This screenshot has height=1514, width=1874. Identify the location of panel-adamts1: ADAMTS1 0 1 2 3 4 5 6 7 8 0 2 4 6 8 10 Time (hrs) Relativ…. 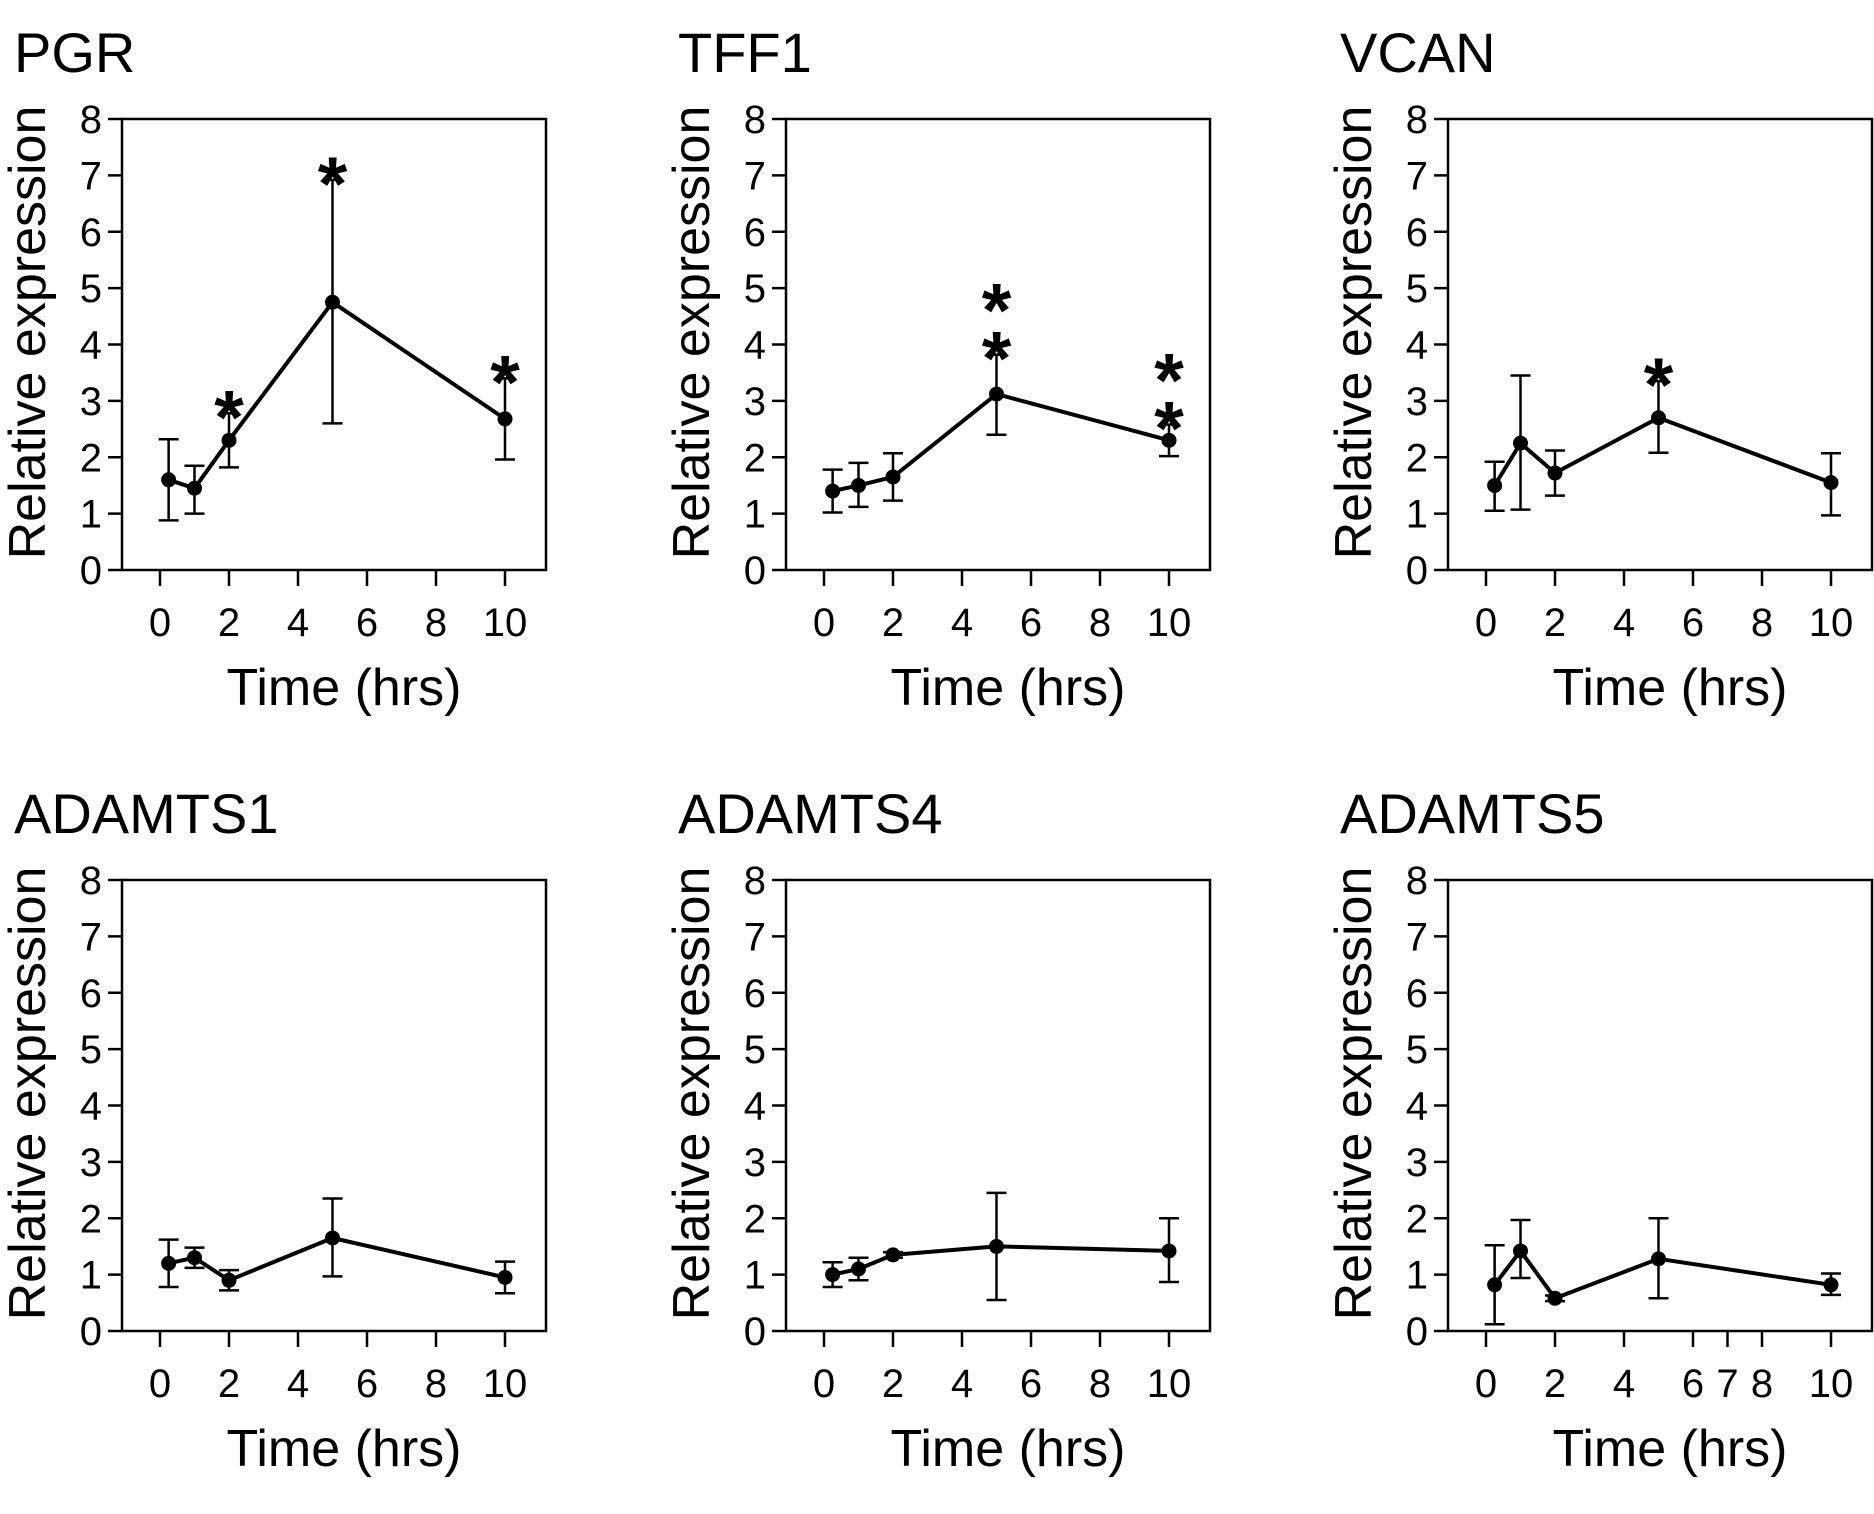
(274, 1130).